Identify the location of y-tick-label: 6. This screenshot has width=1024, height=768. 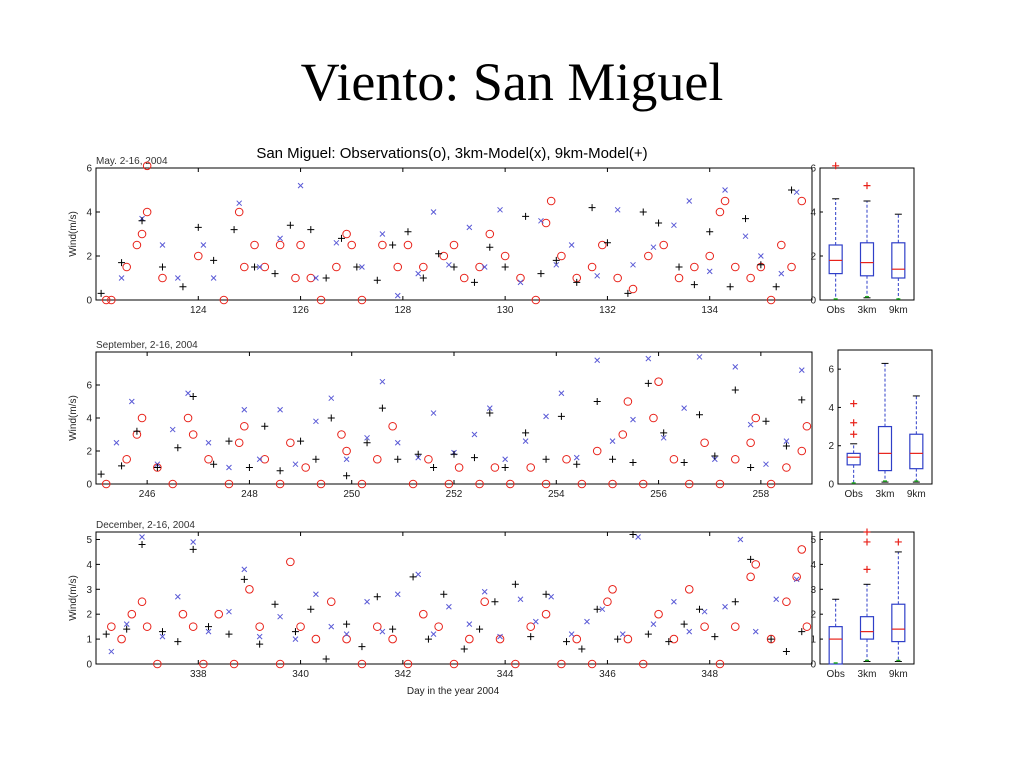
(89, 169).